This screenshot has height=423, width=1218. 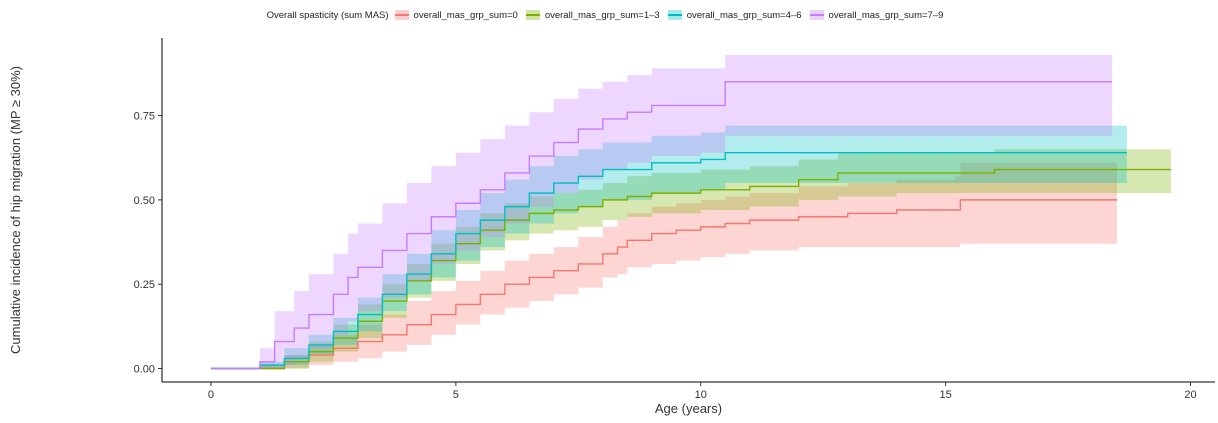 I want to click on legend-item-0: overall_mas_grp_sum=0, so click(x=456, y=15).